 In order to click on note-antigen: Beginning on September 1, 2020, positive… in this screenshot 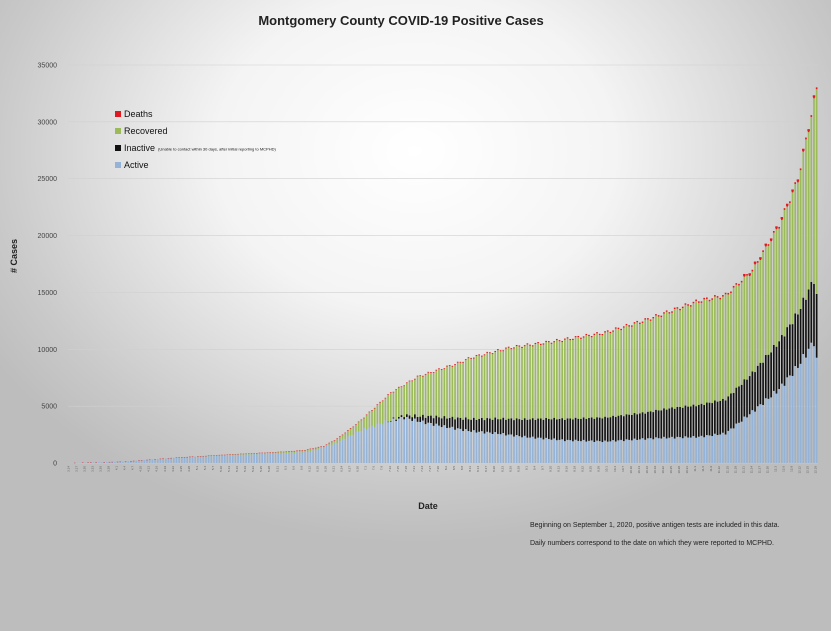, I will do `click(654, 525)`.